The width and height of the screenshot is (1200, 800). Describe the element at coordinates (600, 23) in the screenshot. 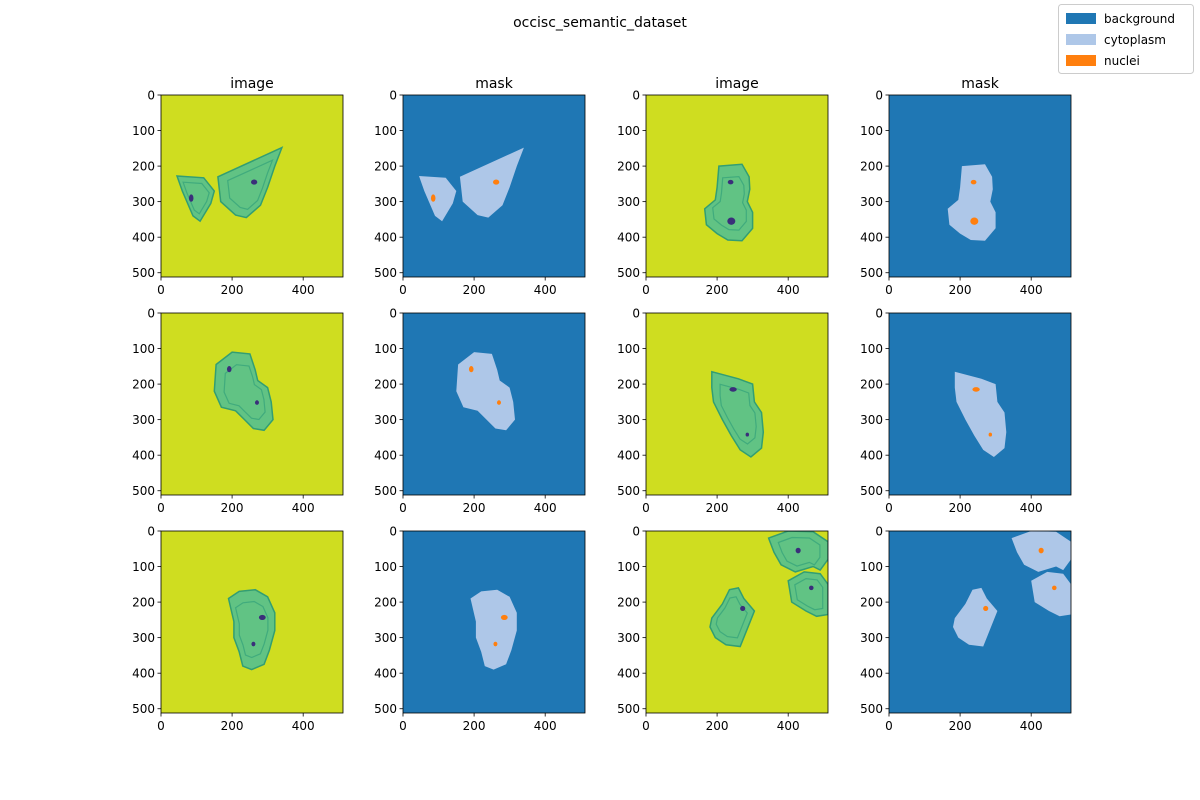

I see `figure-title: occisc_semantic_dataset` at that location.